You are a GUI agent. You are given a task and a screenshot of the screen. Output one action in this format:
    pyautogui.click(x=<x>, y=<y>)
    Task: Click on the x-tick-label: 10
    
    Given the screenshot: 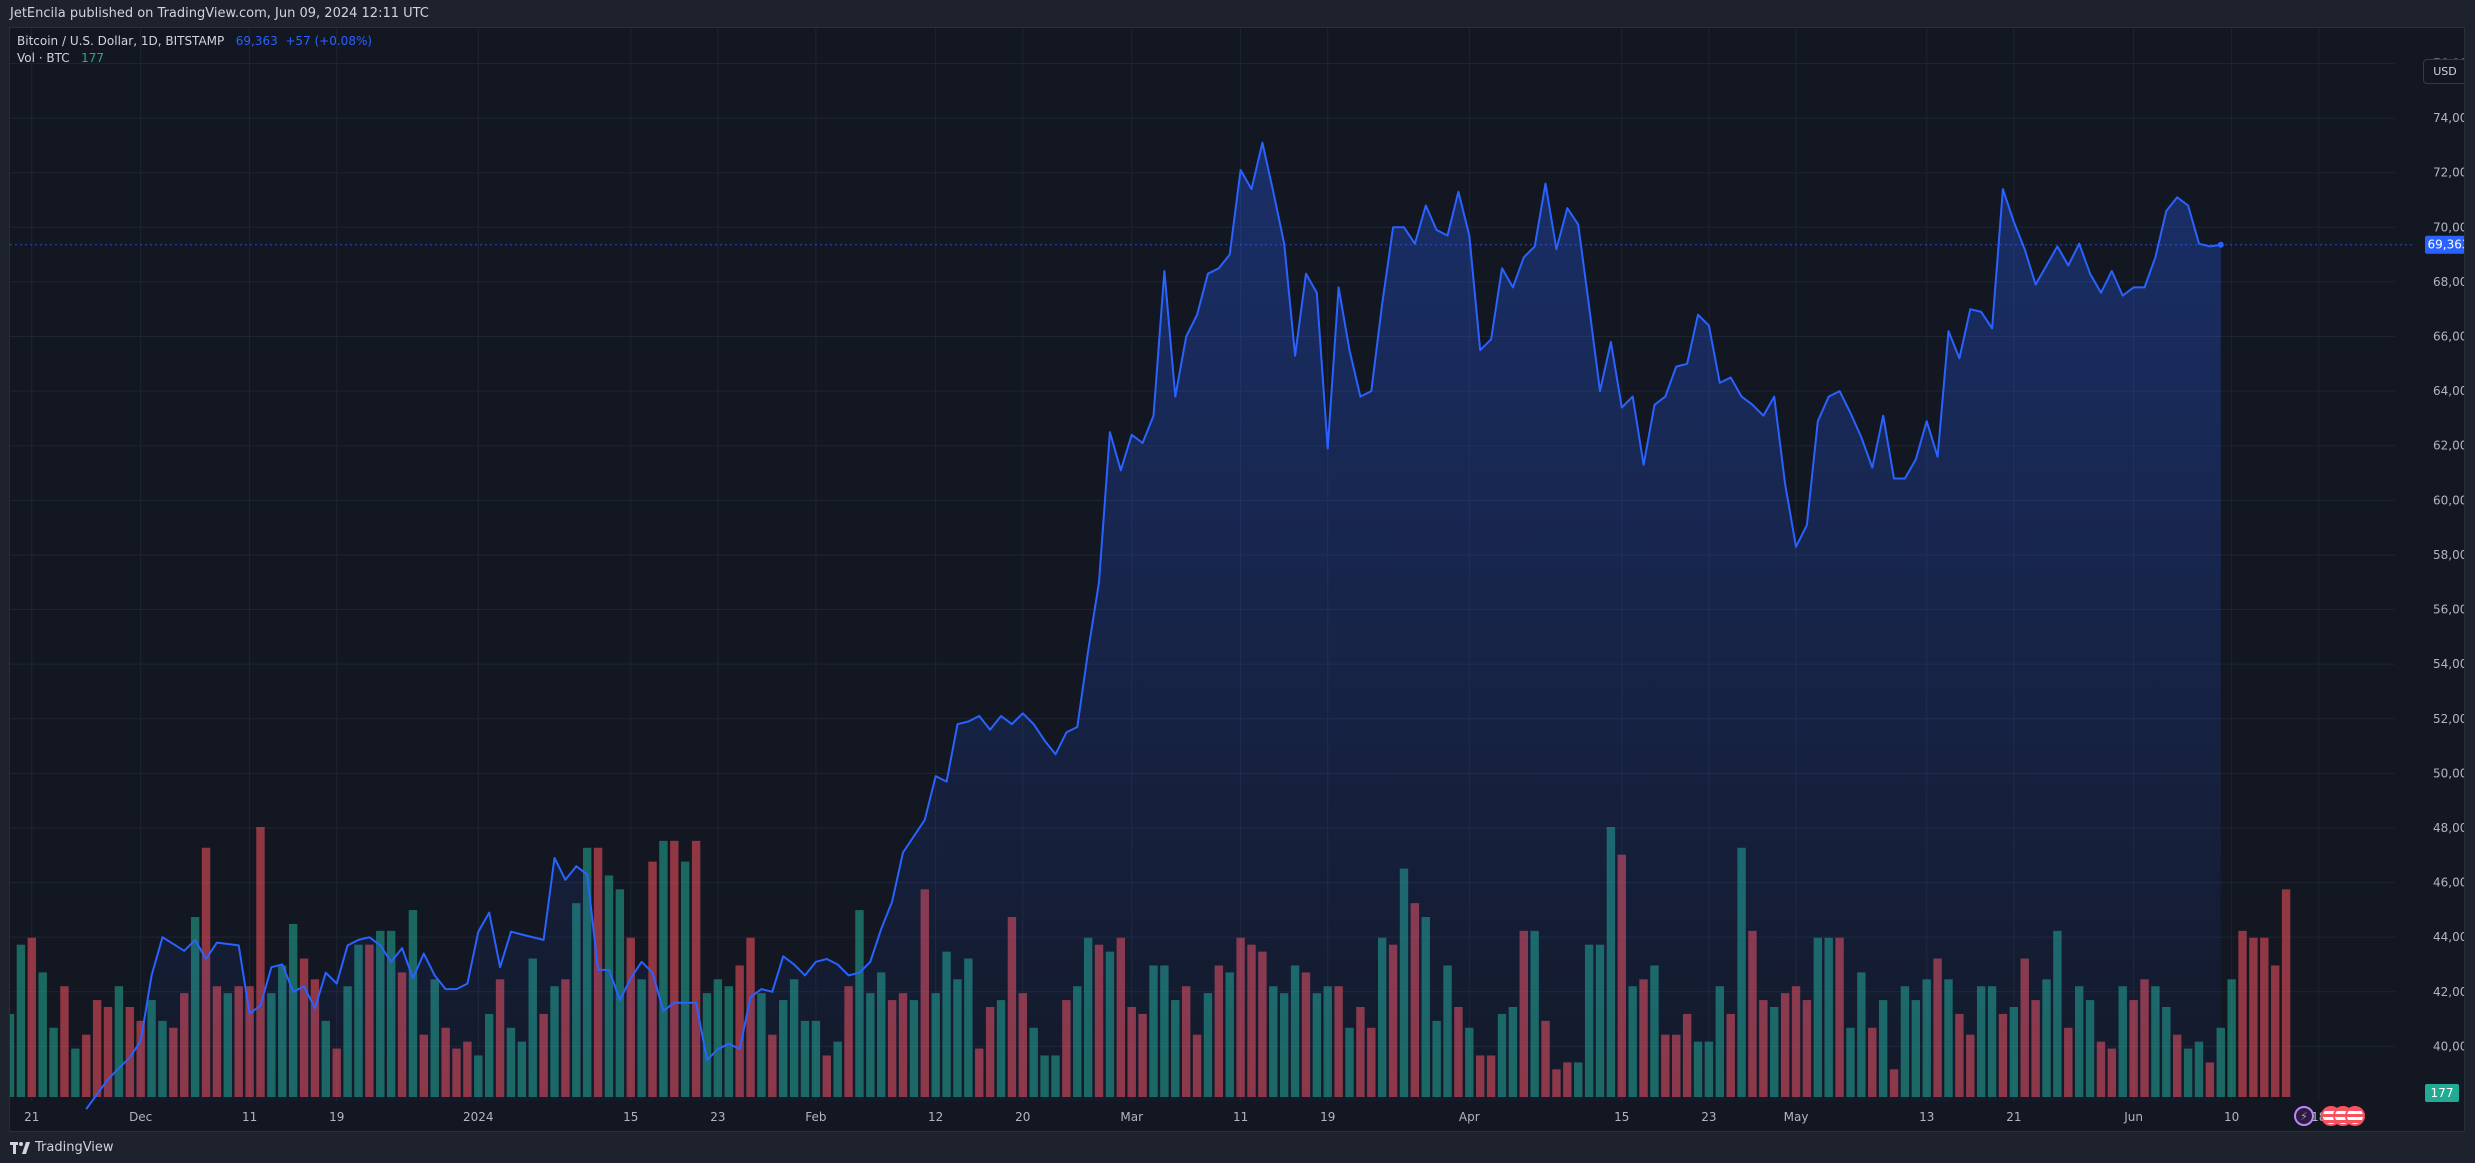 What is the action you would take?
    pyautogui.click(x=2231, y=1117)
    